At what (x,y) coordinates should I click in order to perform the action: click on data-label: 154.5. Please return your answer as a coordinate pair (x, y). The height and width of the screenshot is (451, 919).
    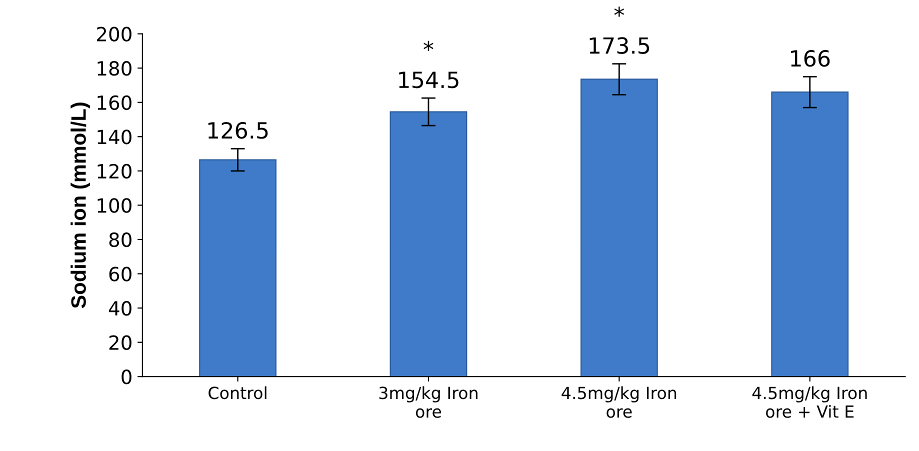
    Looking at the image, I should click on (428, 80).